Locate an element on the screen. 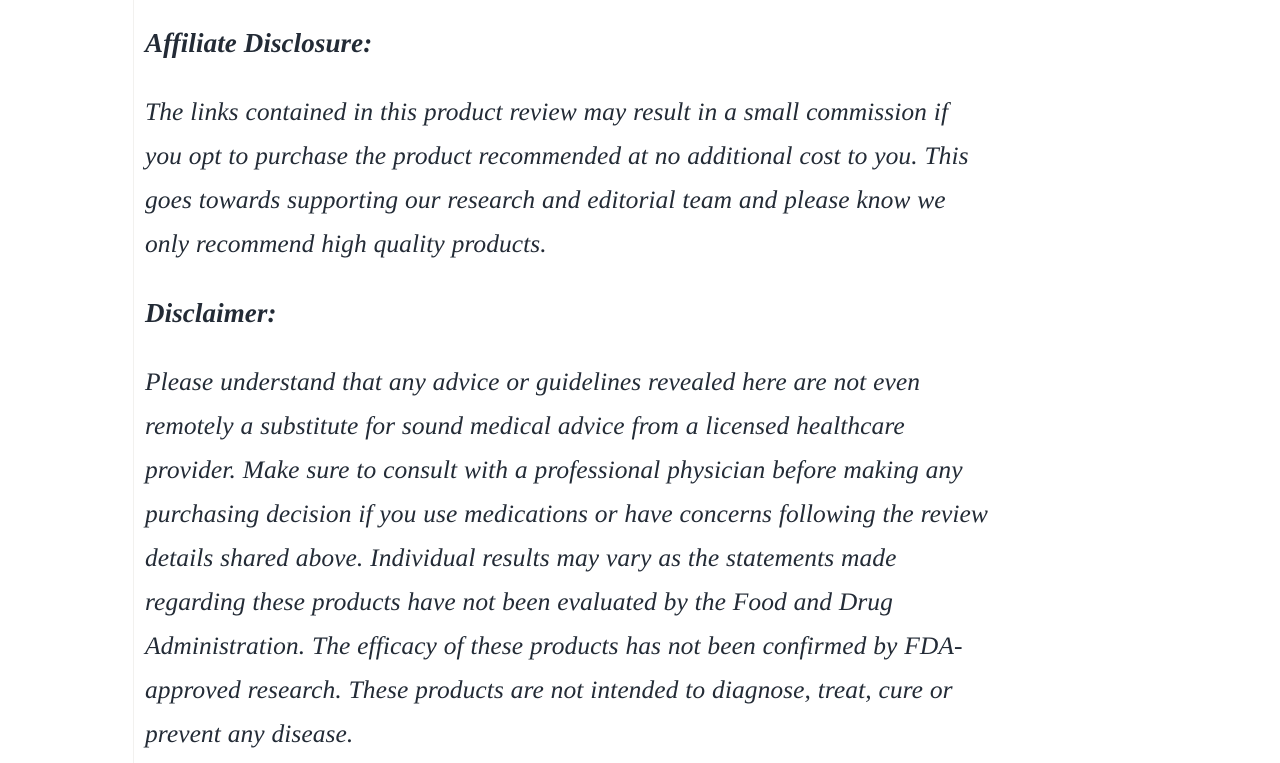 The height and width of the screenshot is (763, 1280). content-column-left-rule is located at coordinates (133, 381).